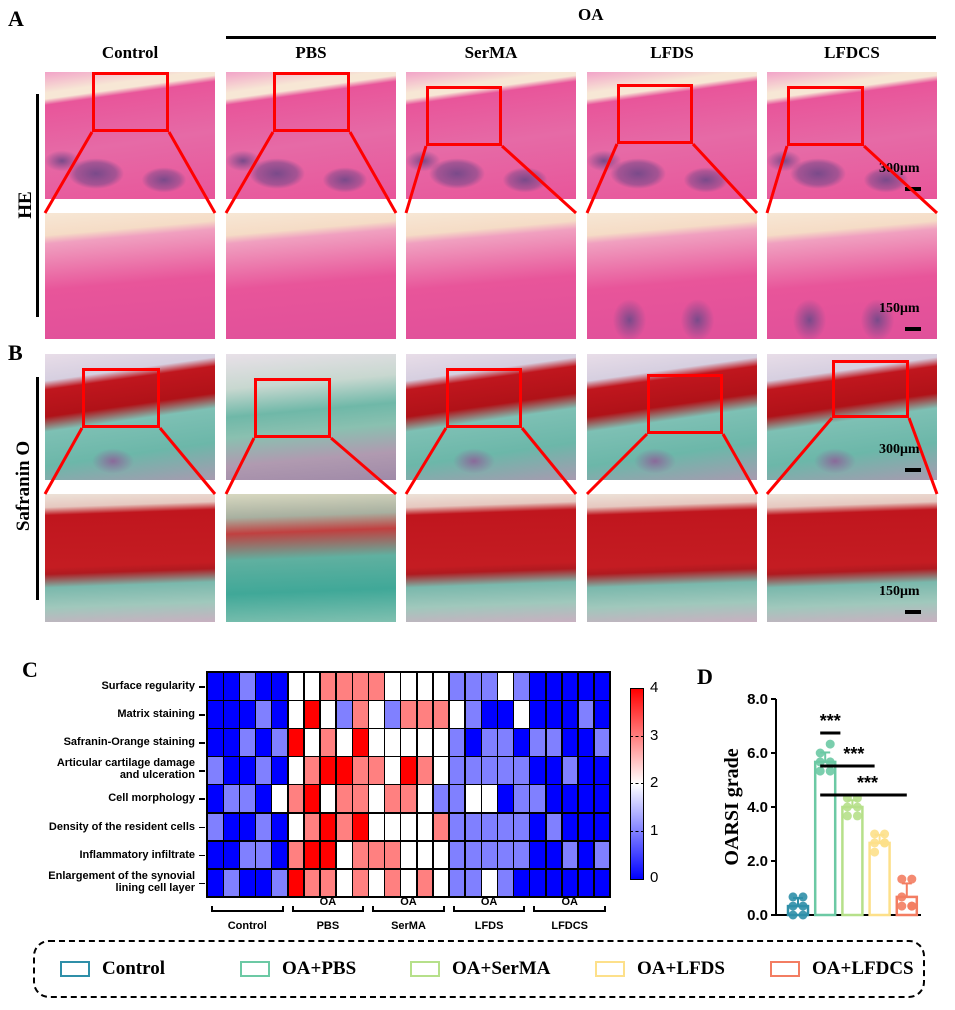  What do you see at coordinates (30, 669) in the screenshot?
I see `panel-letter-c: C` at bounding box center [30, 669].